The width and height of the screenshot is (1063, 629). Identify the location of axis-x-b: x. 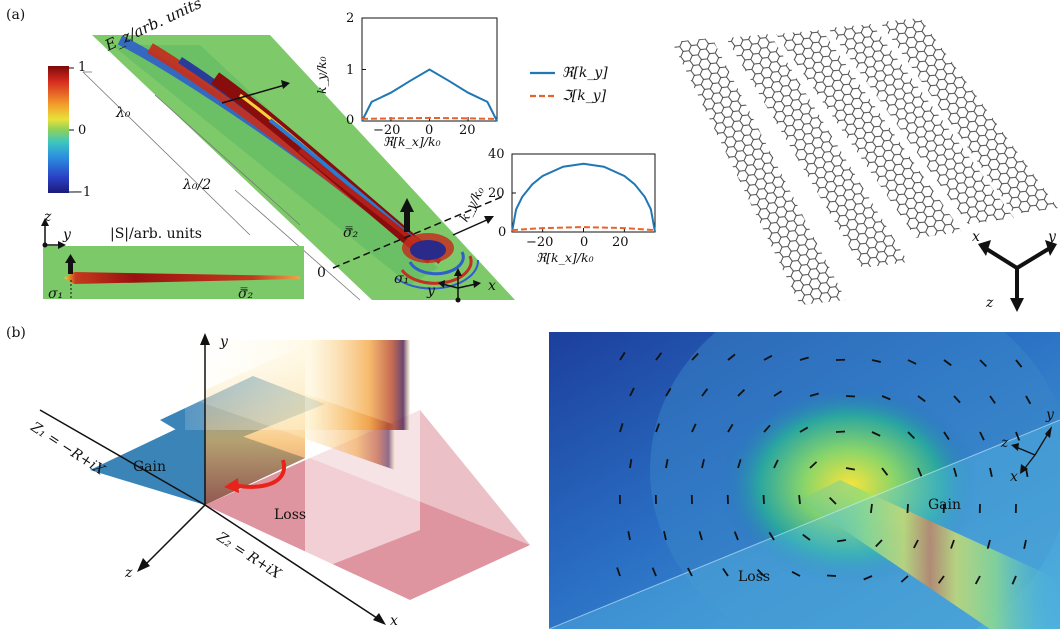
(394, 621).